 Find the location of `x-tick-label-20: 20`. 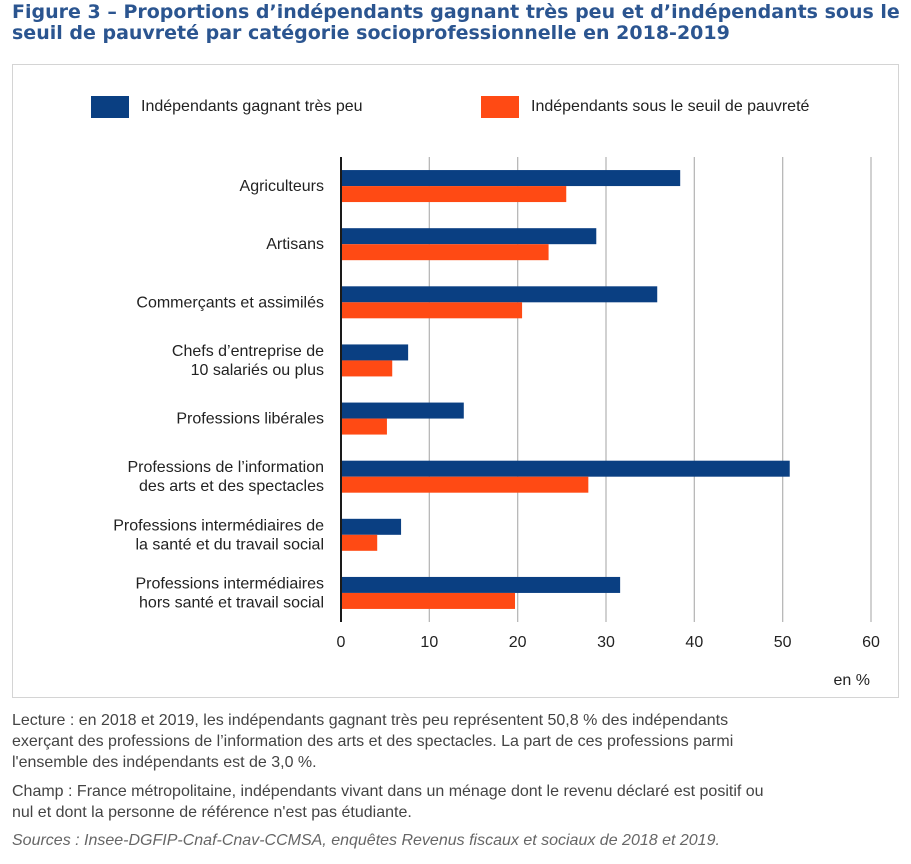

x-tick-label-20: 20 is located at coordinates (518, 642).